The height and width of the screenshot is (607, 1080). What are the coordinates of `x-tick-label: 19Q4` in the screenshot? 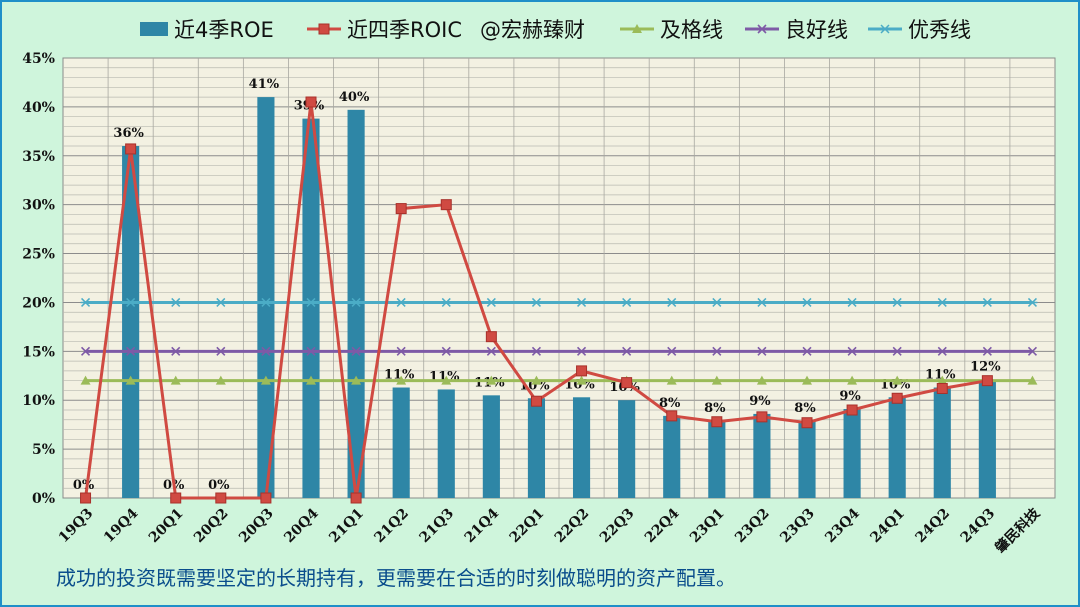 It's located at (121, 525).